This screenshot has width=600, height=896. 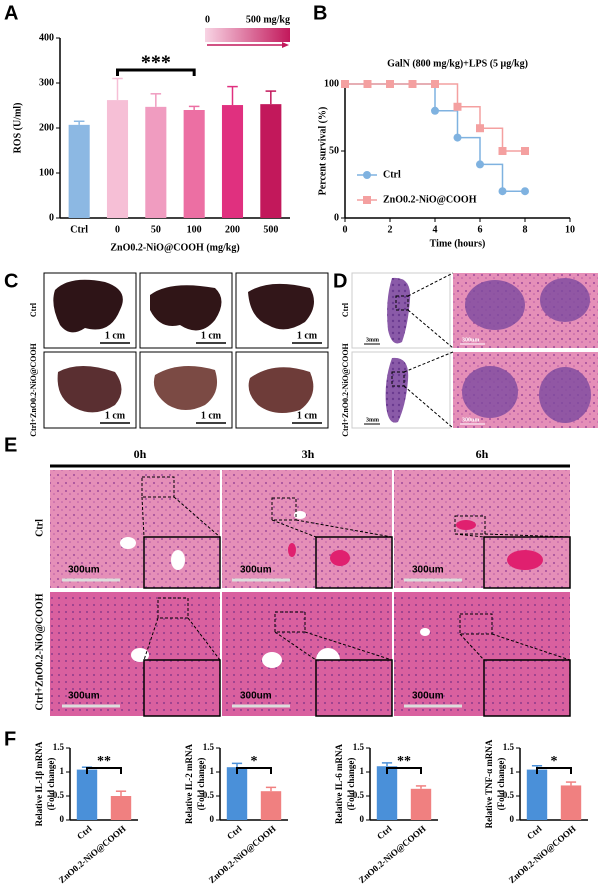 What do you see at coordinates (390, 229) in the screenshot?
I see `x-tick-label: 2` at bounding box center [390, 229].